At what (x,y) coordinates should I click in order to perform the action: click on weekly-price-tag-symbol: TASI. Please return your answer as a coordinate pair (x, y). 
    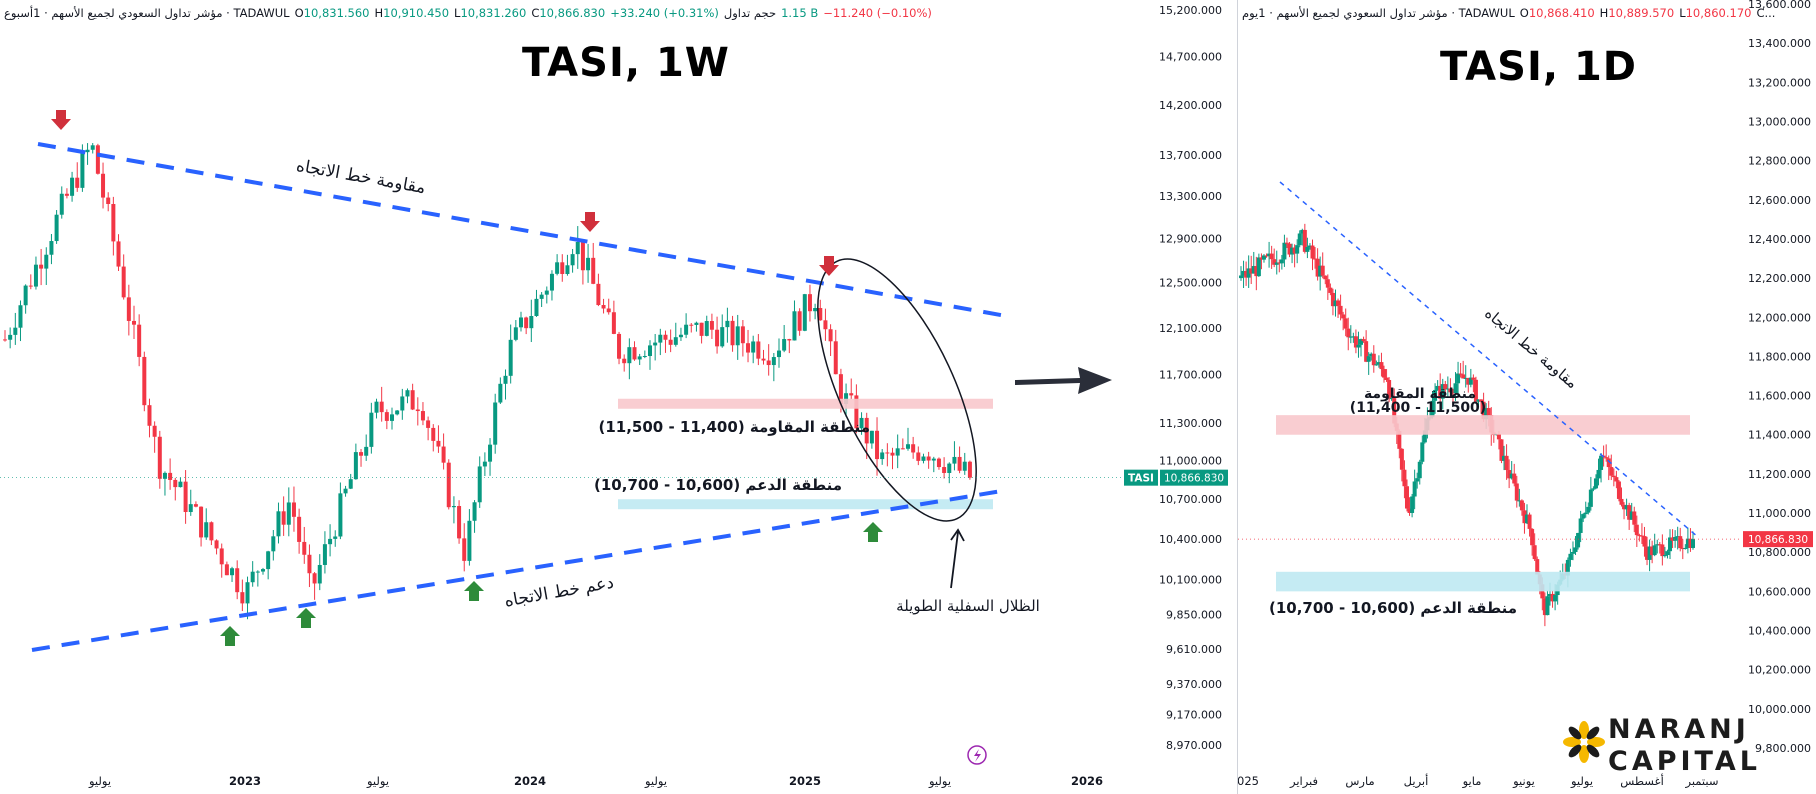
    Looking at the image, I should click on (1141, 479).